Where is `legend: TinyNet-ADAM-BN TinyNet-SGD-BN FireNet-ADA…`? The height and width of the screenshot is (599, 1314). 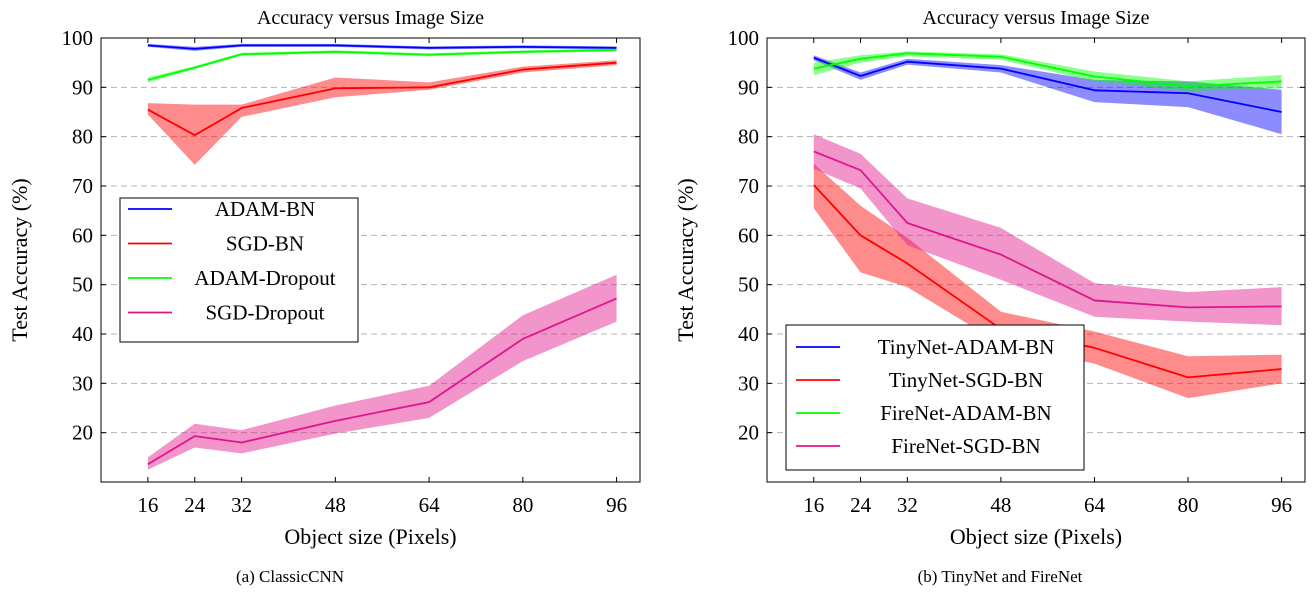
legend: TinyNet-ADAM-BN TinyNet-SGD-BN FireNet-ADA… is located at coordinates (935, 397).